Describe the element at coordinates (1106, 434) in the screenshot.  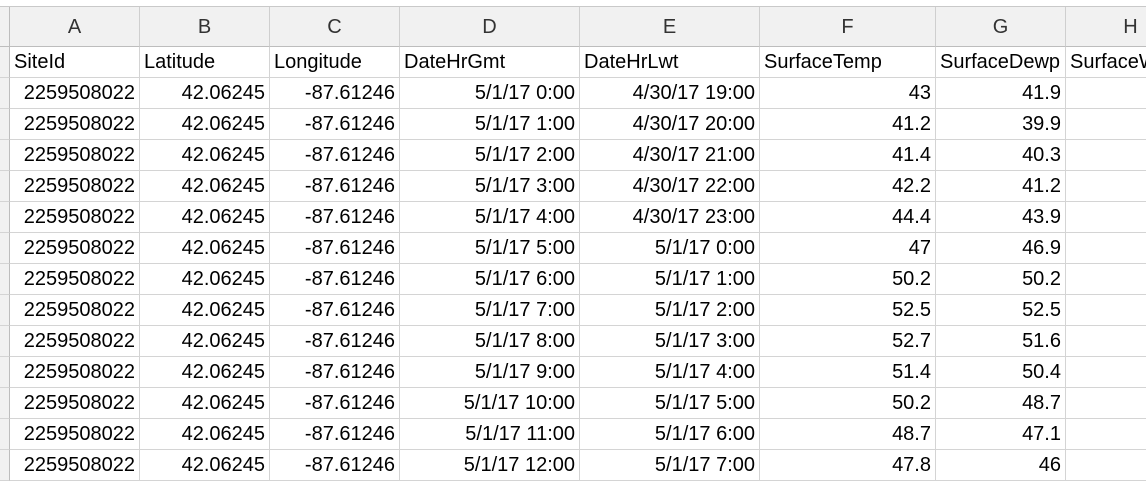
I see `data-cell: 47.9` at that location.